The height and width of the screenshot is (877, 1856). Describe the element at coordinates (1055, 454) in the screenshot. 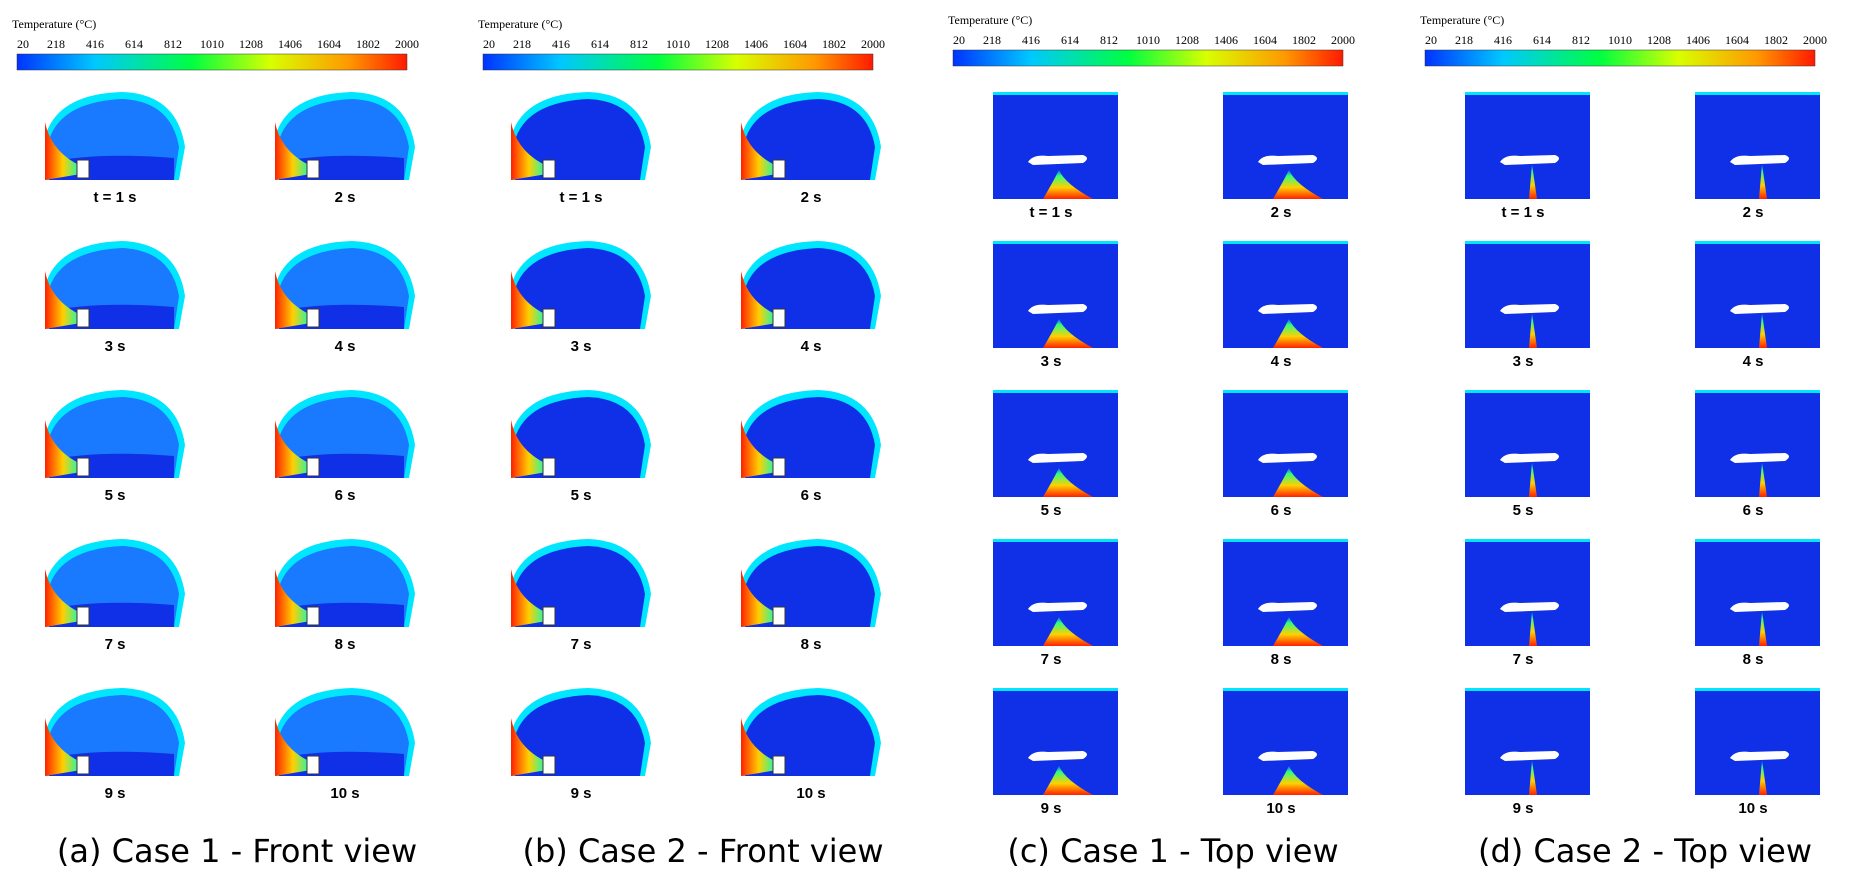

I see `contour-frame: 5 s` at that location.